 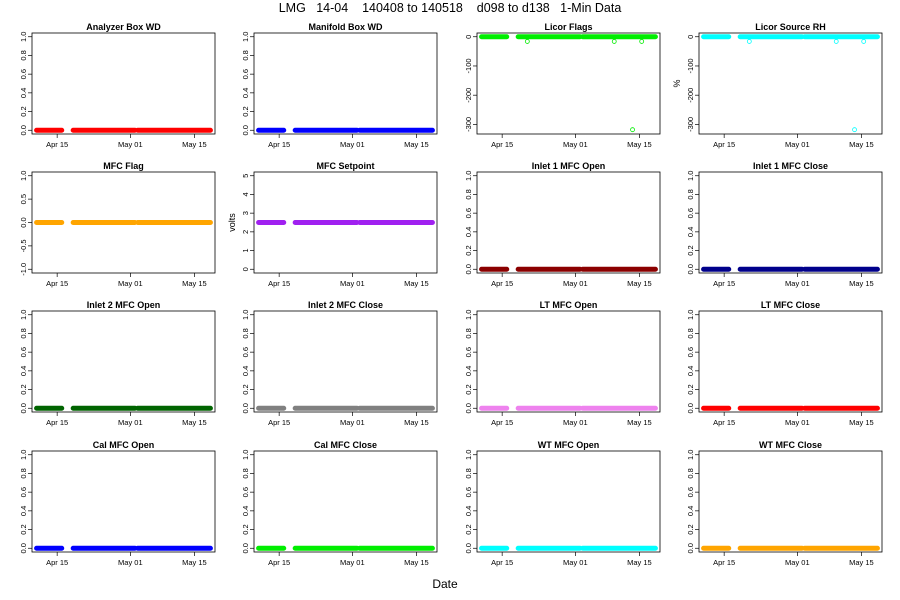 I want to click on y-tick-label: 0, so click(x=468, y=37).